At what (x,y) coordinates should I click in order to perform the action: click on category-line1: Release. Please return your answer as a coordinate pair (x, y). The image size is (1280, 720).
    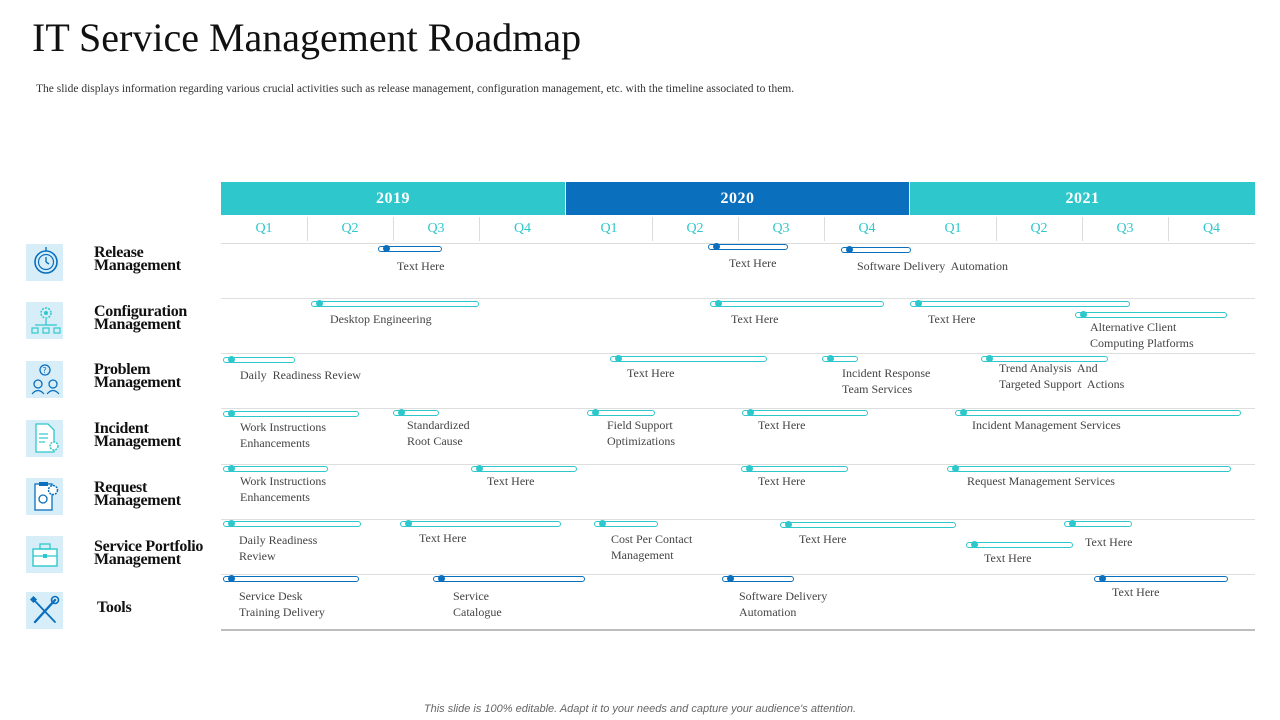
    Looking at the image, I should click on (119, 252).